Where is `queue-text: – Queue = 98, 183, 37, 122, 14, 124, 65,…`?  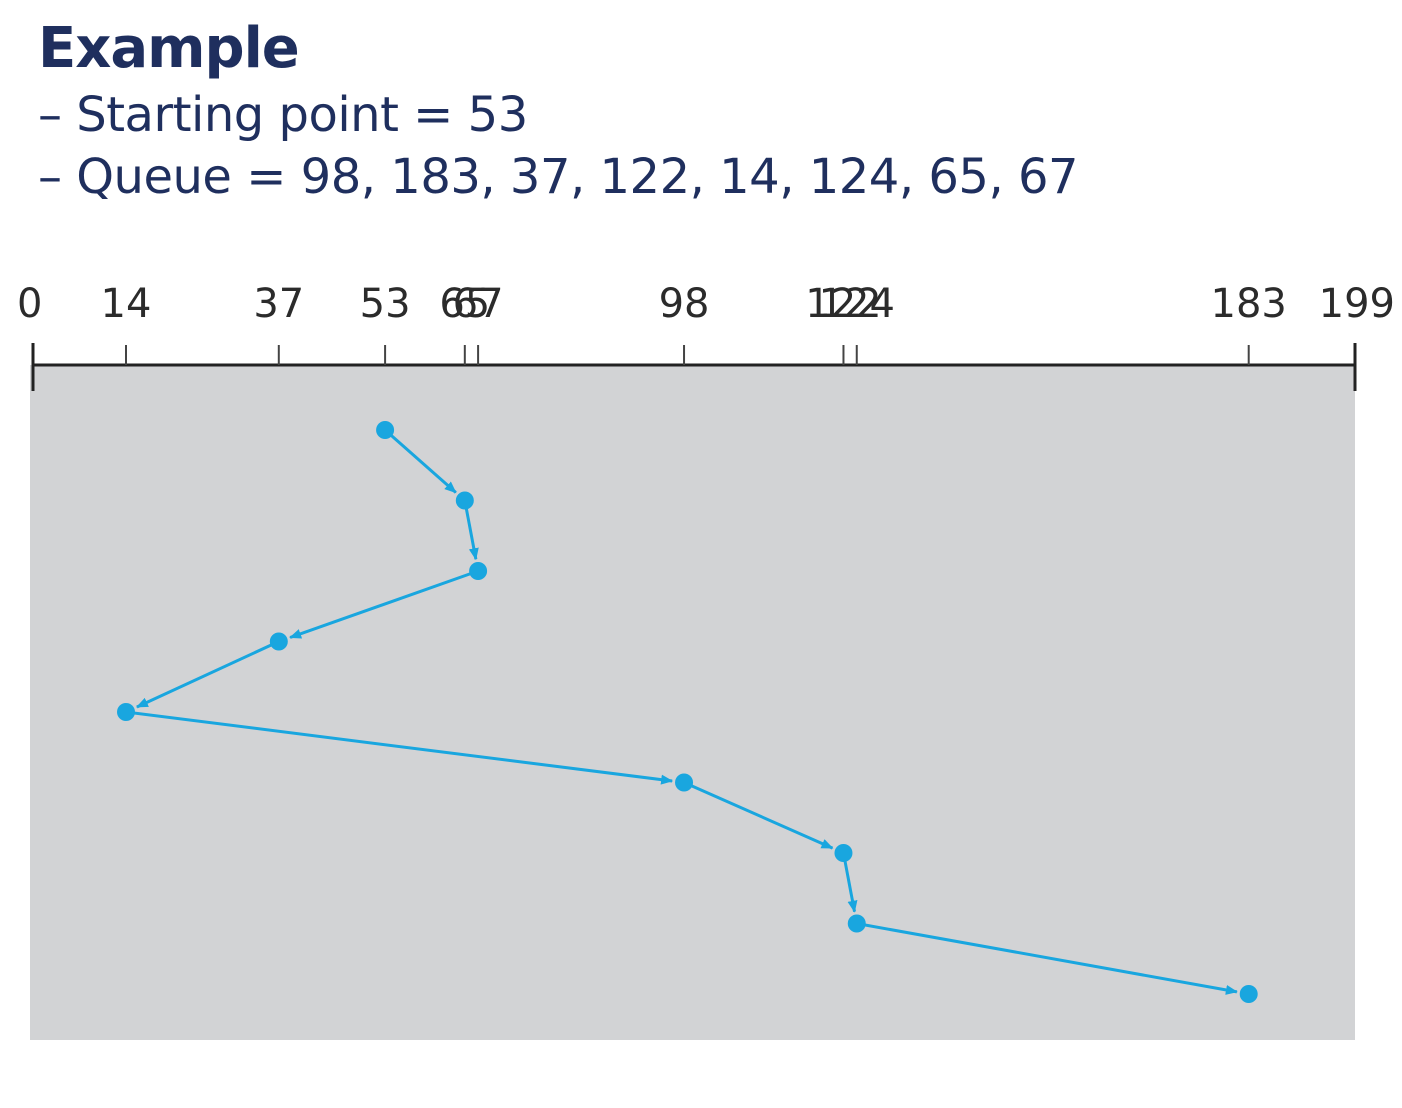
queue-text: – Queue = 98, 183, 37, 122, 14, 124, 65,… is located at coordinates (558, 177).